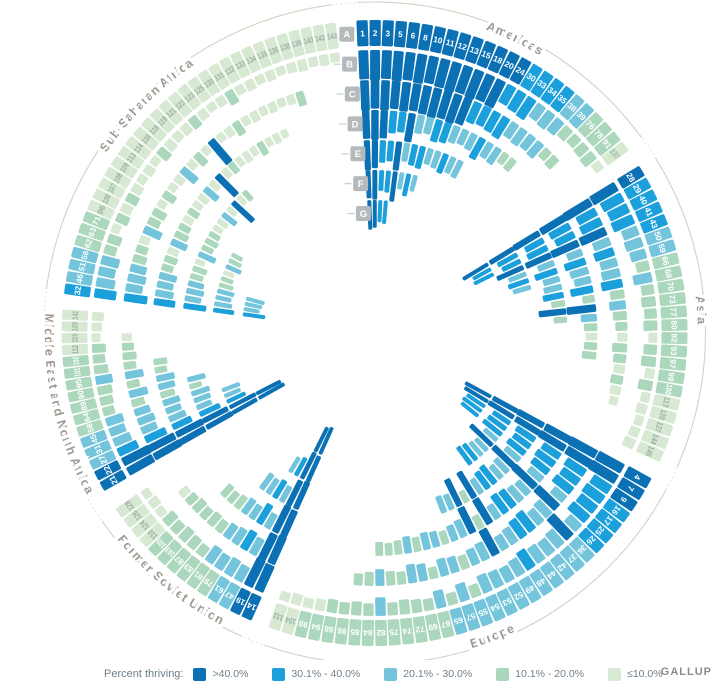 This screenshot has height=691, width=720. I want to click on rank-label: 90, so click(81, 394).